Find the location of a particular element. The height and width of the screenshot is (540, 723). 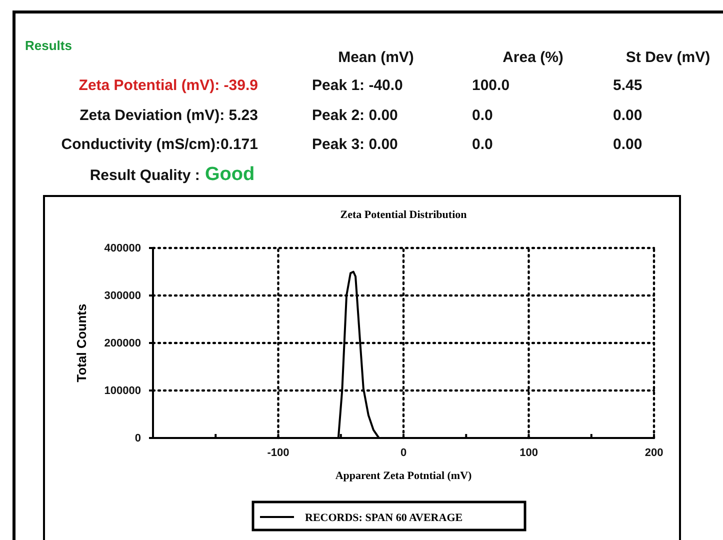

x-tick-label: 0 is located at coordinates (403, 452).